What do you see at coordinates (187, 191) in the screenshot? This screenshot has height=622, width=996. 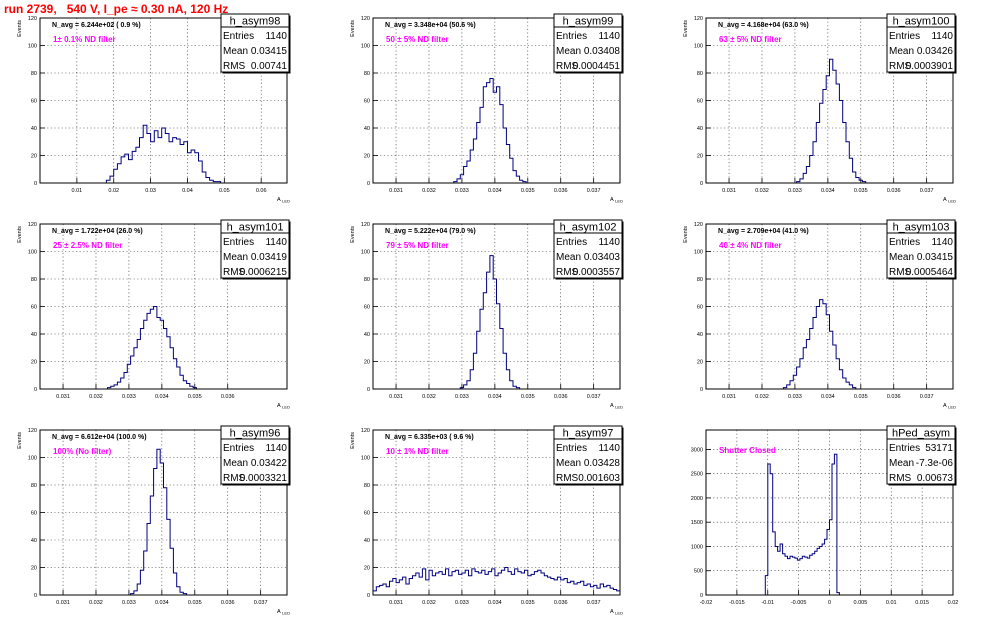 I see `x-tick-label: 0.04` at bounding box center [187, 191].